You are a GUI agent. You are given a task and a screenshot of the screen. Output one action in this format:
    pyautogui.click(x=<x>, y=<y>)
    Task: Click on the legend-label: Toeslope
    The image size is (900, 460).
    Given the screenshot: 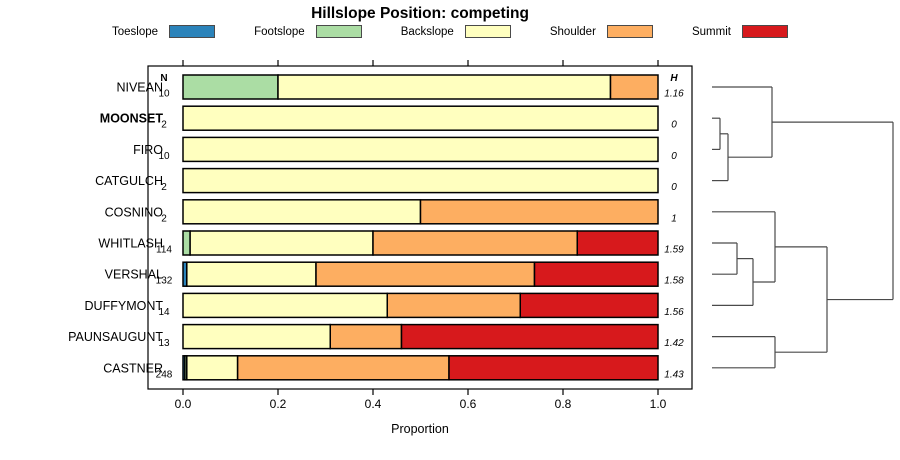 What is the action you would take?
    pyautogui.click(x=135, y=31)
    